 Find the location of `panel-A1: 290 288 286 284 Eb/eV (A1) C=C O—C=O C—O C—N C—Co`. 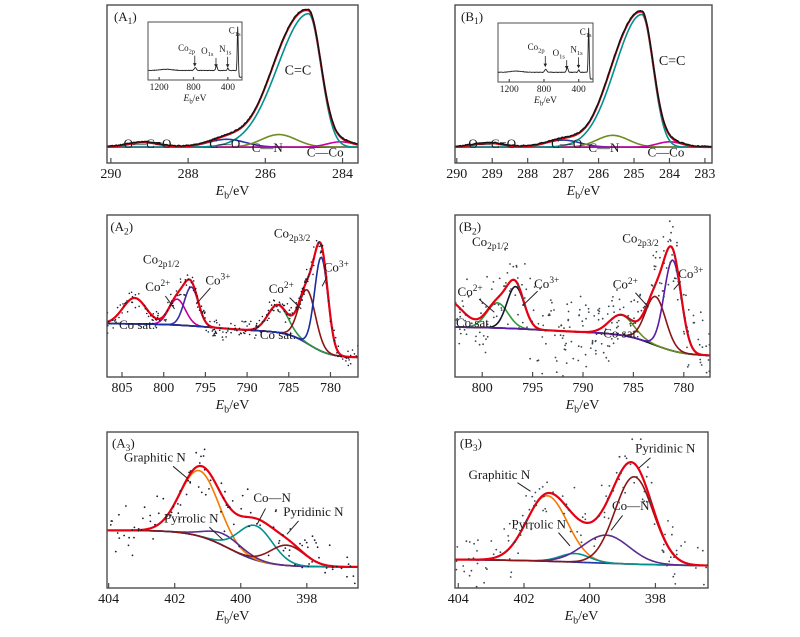

panel-A1: 290 288 286 284 Eb/eV (A1) C=C O—C=O C—O C—N C—Co is located at coordinates (229, 103).